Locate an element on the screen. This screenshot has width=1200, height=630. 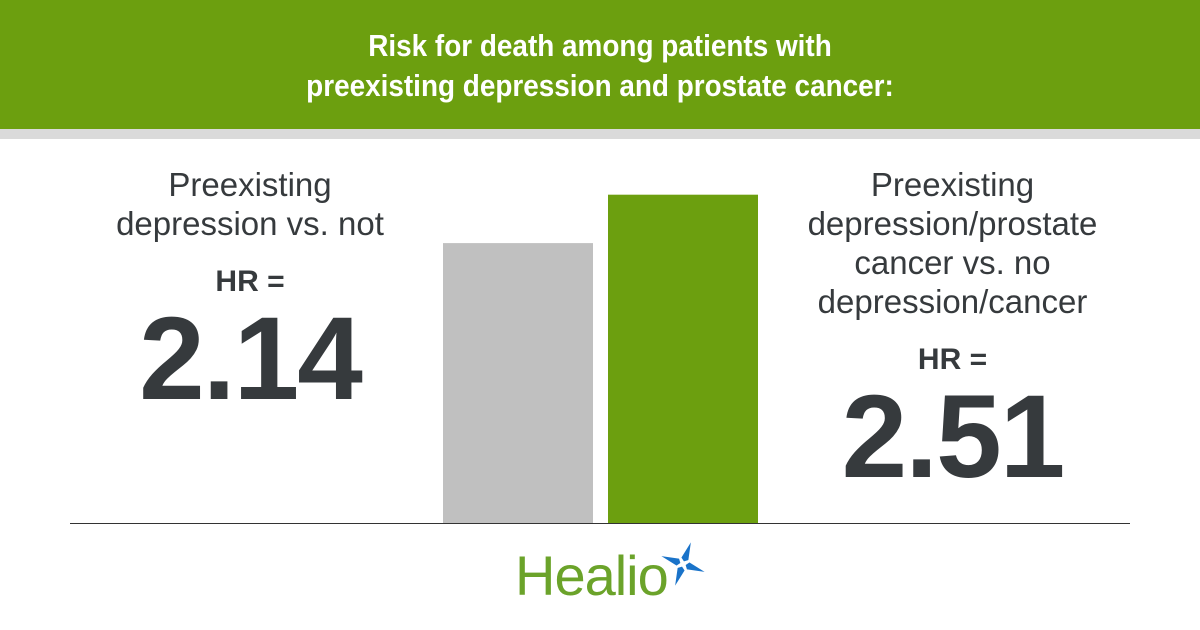
right-hr-value: 2.51 is located at coordinates (953, 437).